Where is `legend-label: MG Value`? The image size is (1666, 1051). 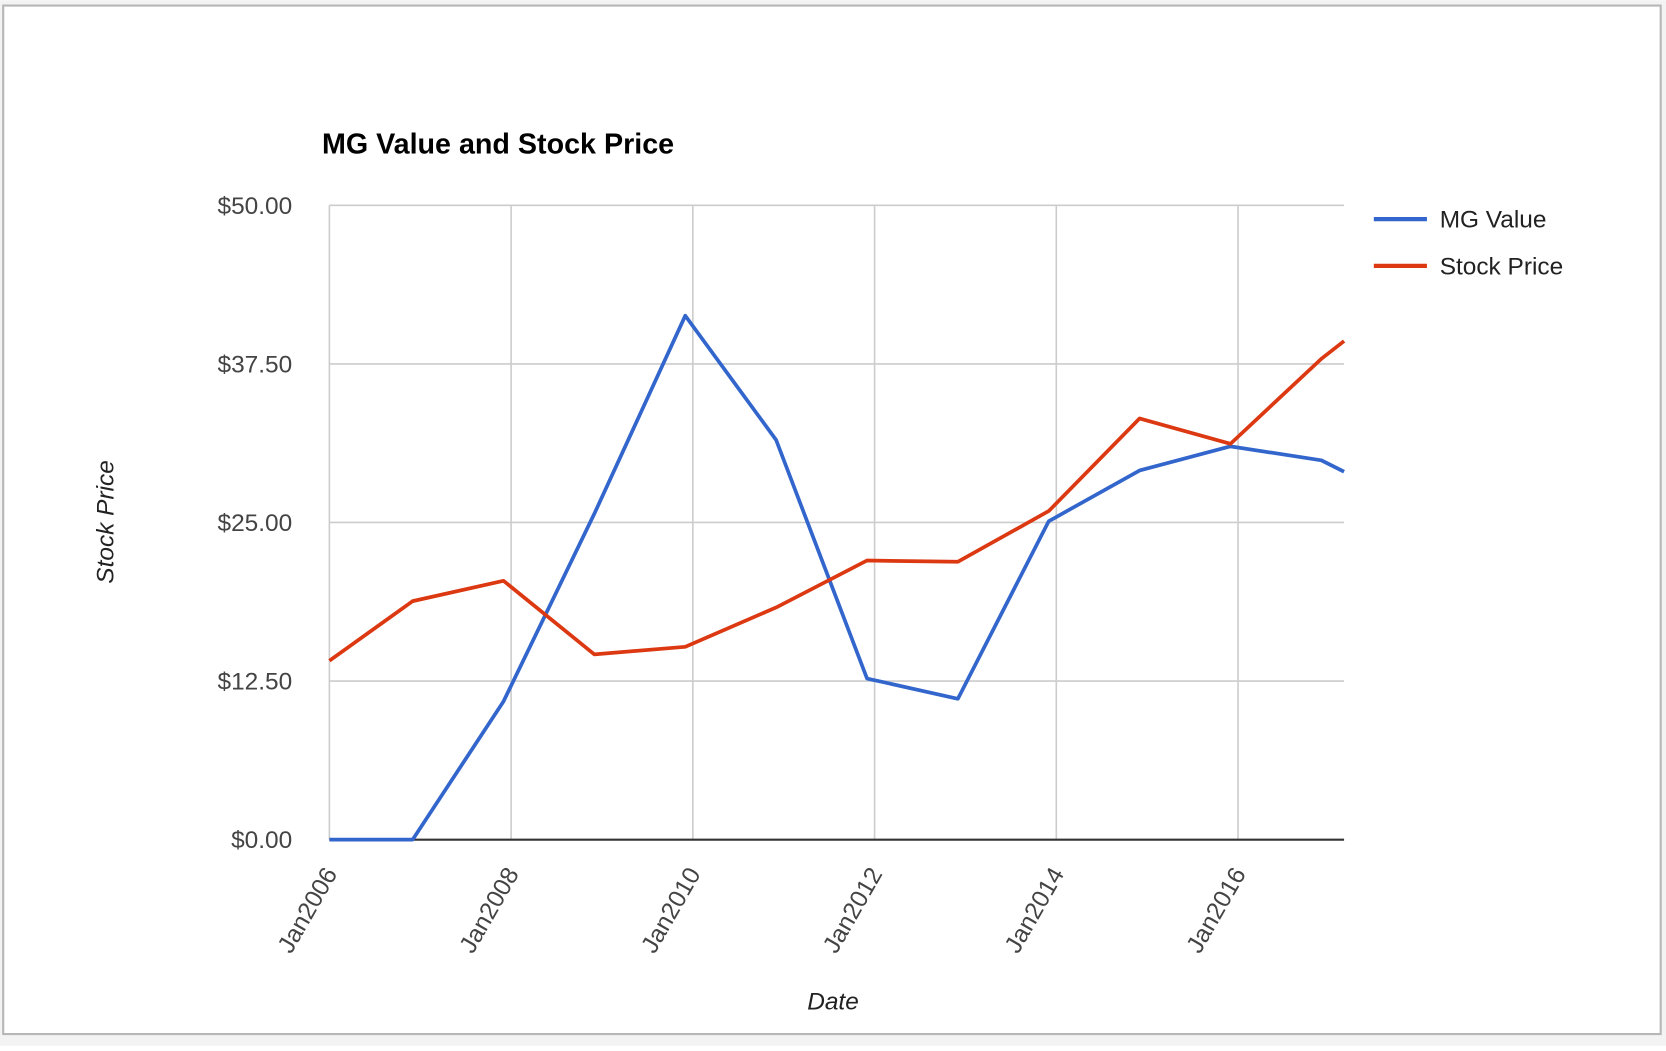
legend-label: MG Value is located at coordinates (1493, 220).